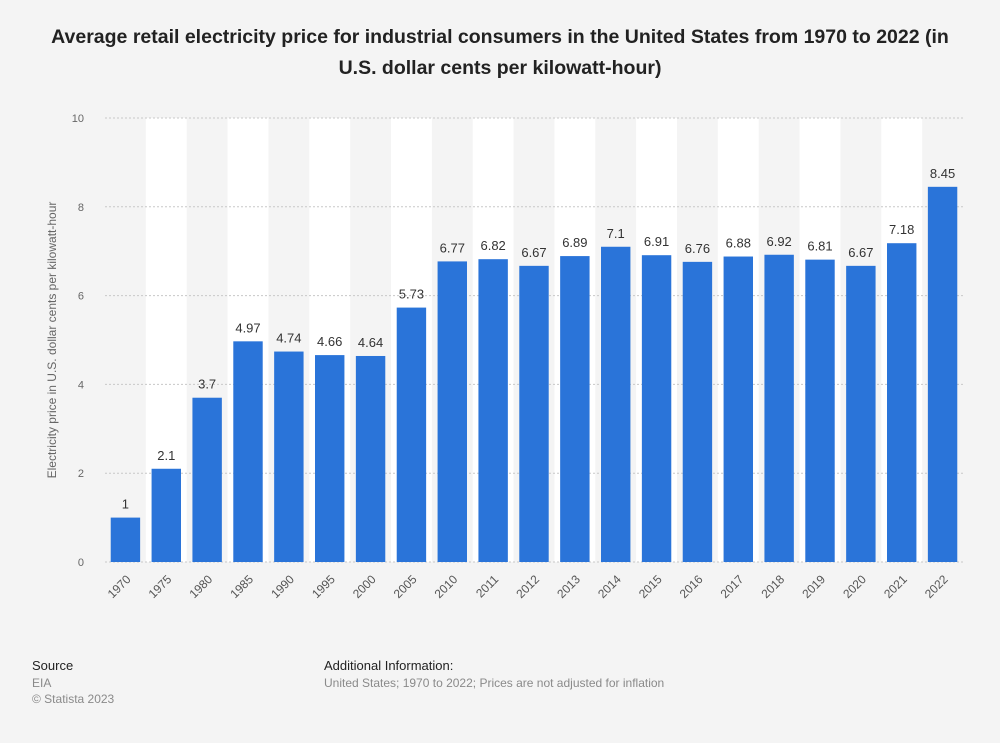 The width and height of the screenshot is (1000, 743). What do you see at coordinates (813, 586) in the screenshot?
I see `x-tick-label: 2019` at bounding box center [813, 586].